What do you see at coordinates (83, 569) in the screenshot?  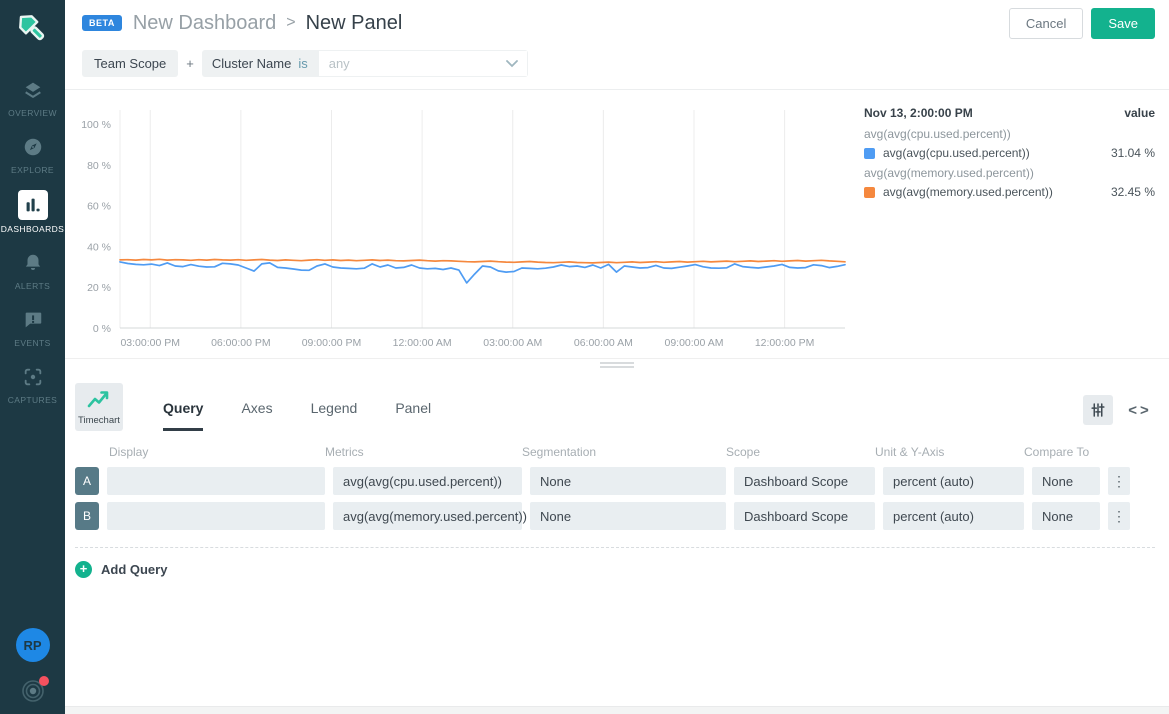 I see `plus-icon: +` at bounding box center [83, 569].